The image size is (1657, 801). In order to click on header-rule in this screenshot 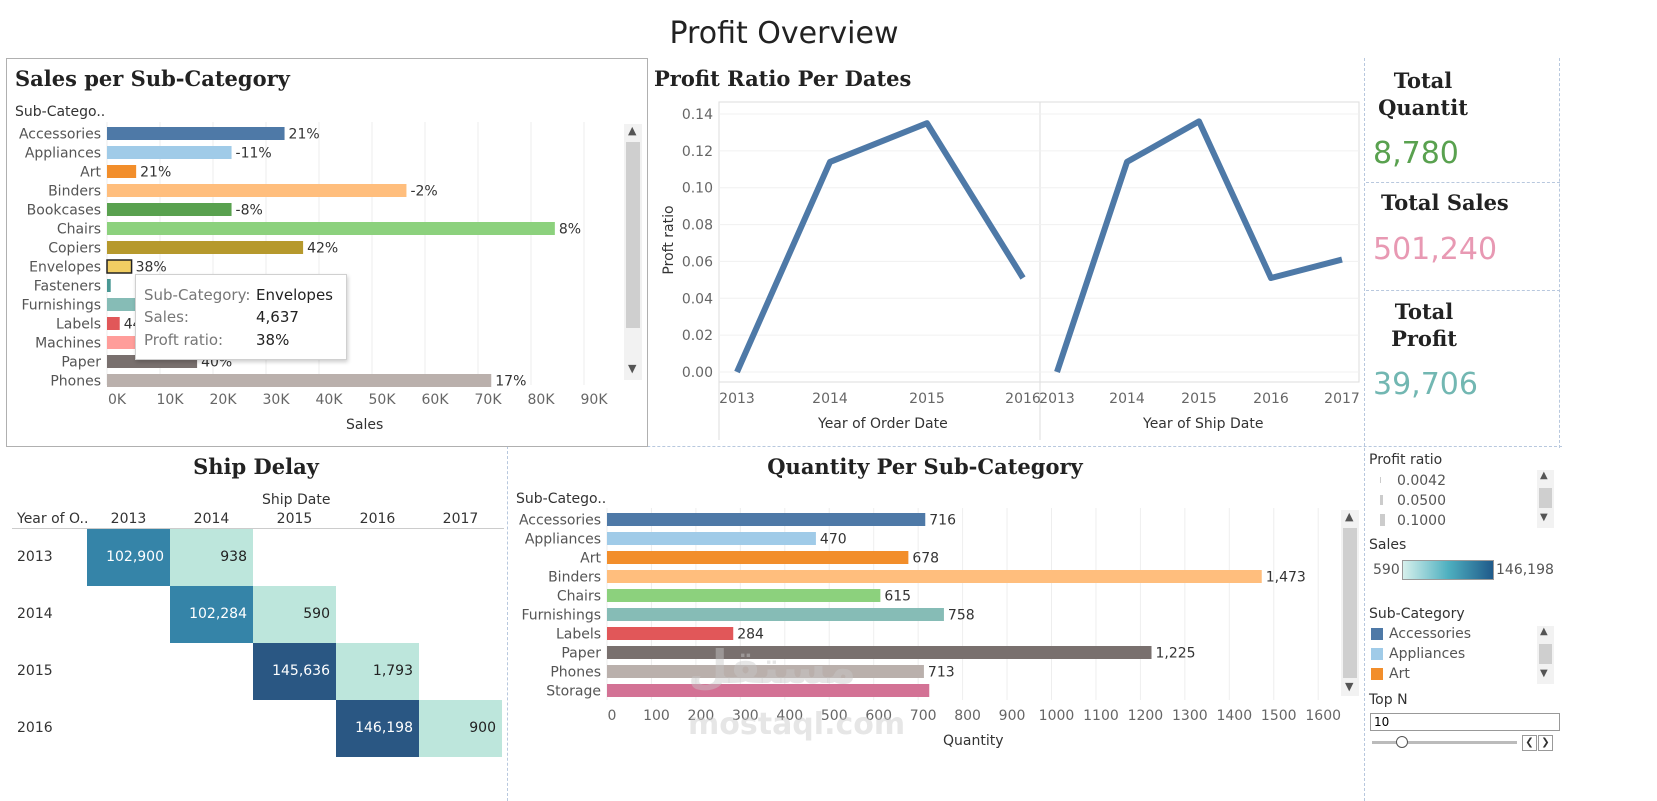, I will do `click(258, 528)`.